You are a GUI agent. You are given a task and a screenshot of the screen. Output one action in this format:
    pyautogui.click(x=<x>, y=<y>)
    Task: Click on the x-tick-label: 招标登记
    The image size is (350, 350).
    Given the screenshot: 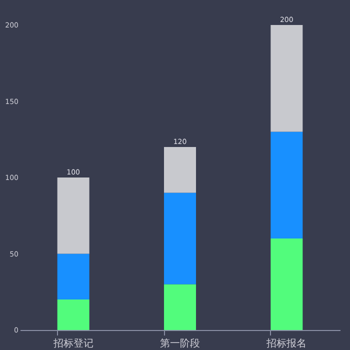 What is the action you would take?
    pyautogui.click(x=73, y=344)
    